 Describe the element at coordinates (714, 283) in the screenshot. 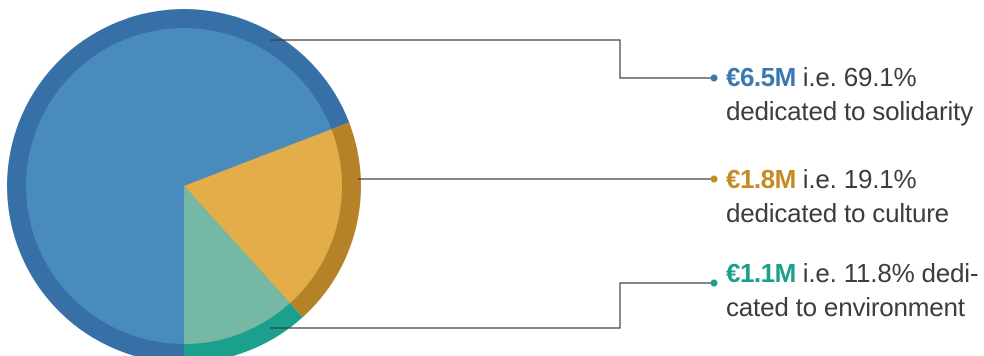

I see `leader-dot-environment` at that location.